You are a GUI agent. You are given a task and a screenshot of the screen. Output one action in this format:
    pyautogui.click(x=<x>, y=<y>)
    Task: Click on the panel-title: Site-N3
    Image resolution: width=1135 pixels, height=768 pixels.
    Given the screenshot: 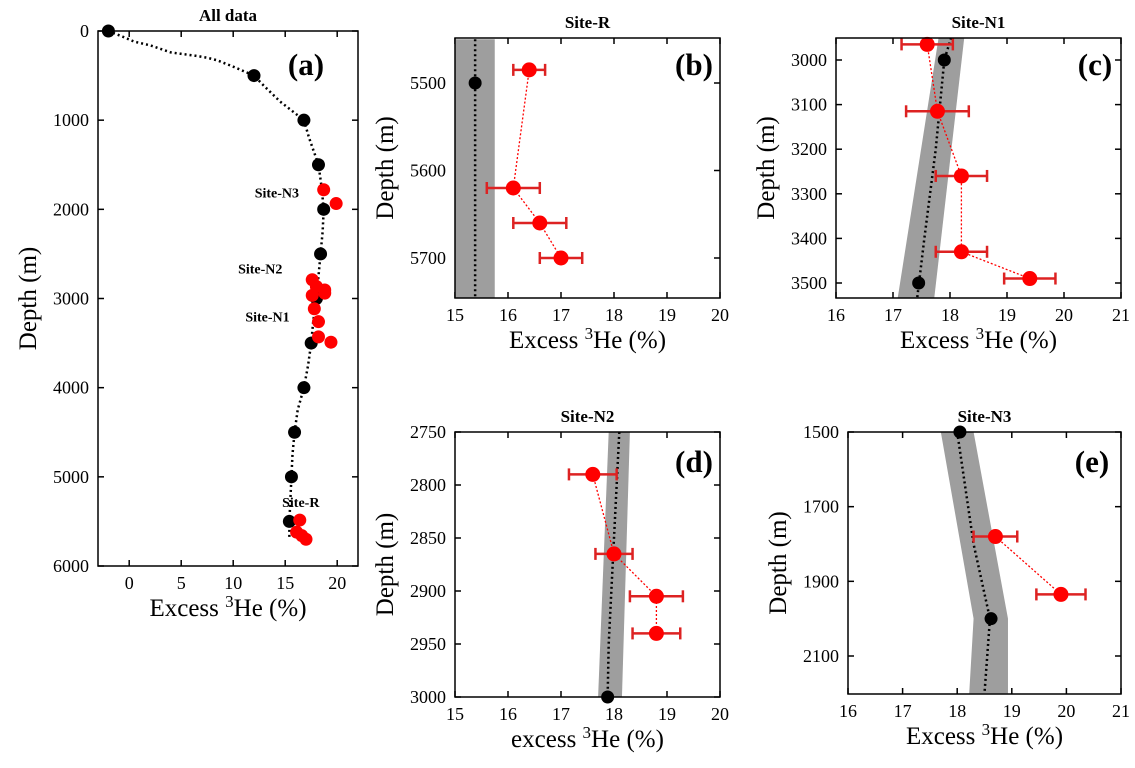 What is the action you would take?
    pyautogui.click(x=985, y=416)
    